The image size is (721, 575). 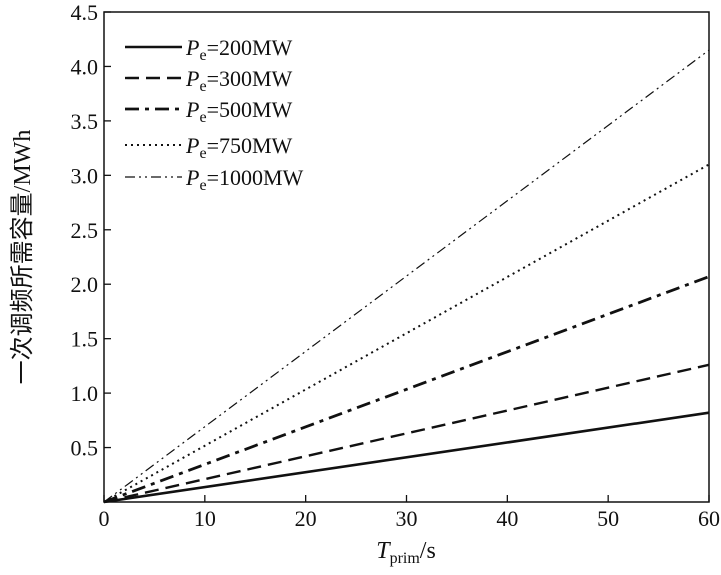 What do you see at coordinates (239, 80) in the screenshot?
I see `legend-label: Pe=300MW` at bounding box center [239, 80].